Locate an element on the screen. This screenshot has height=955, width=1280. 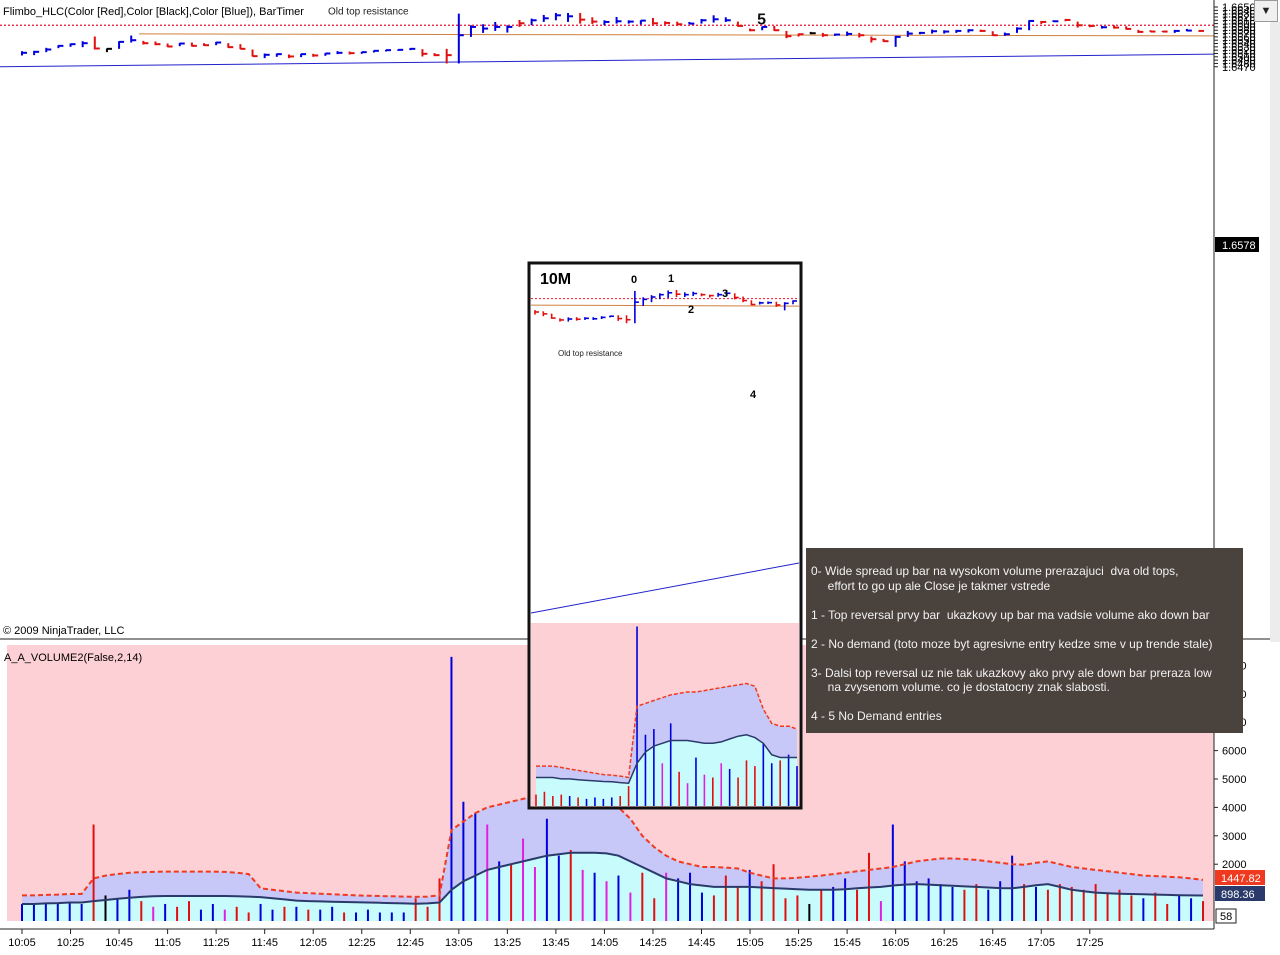
volume-bands is located at coordinates (612, 857).